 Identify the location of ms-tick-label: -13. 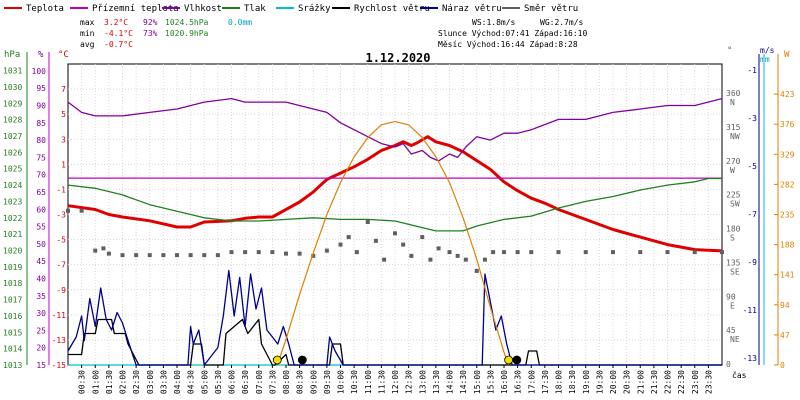
(750, 358).